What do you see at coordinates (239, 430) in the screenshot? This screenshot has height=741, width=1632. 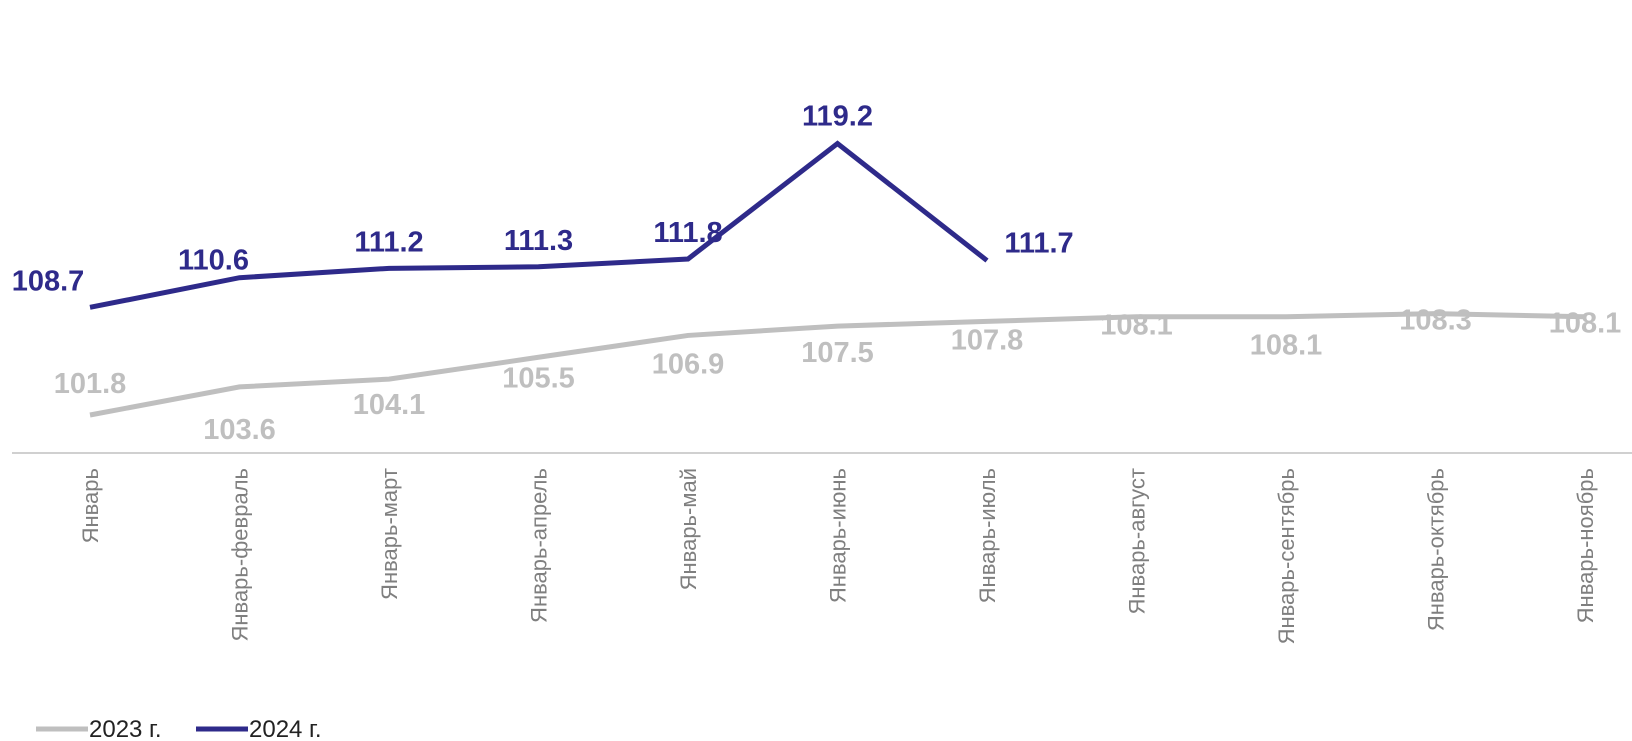 I see `data-label: 103.6` at bounding box center [239, 430].